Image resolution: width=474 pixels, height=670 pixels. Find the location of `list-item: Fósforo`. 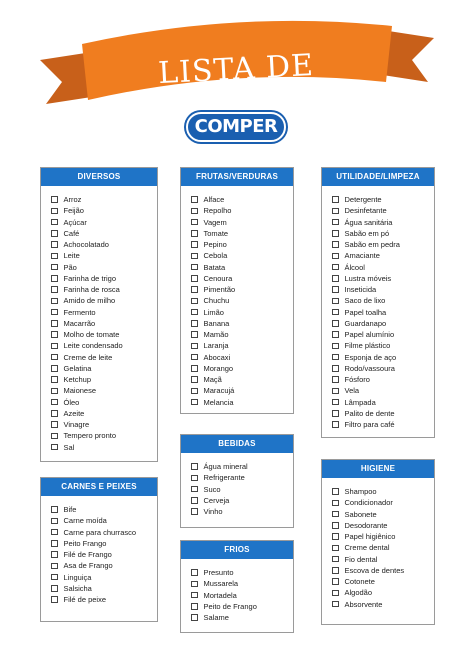

list-item: Fósforo is located at coordinates (383, 379).